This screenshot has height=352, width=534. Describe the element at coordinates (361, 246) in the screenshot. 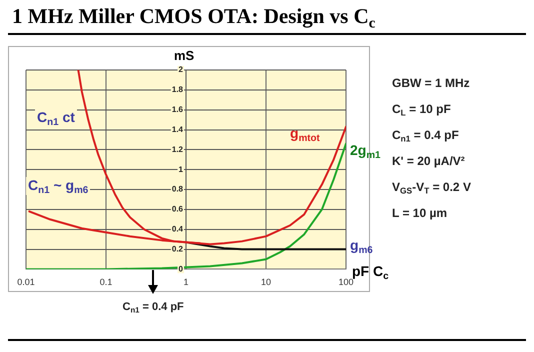

I see `series-label: g$_{m6}$` at that location.